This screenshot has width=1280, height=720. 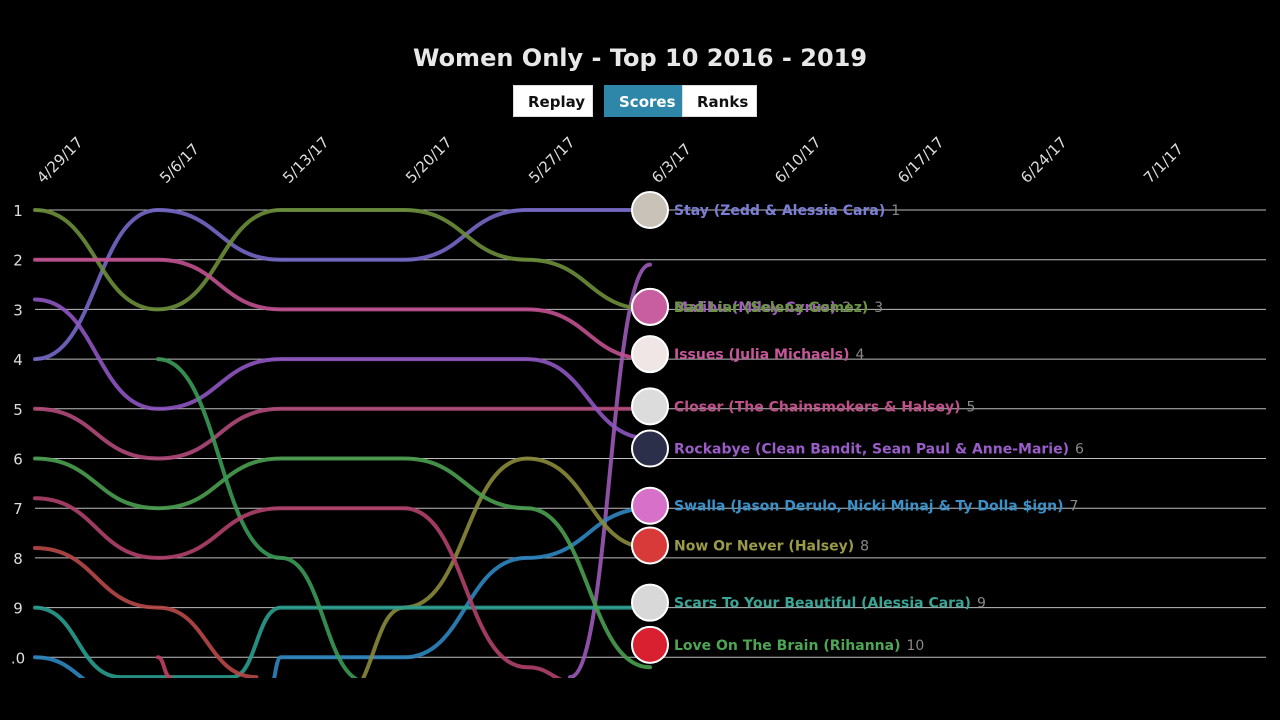 What do you see at coordinates (764, 546) in the screenshot?
I see `song-label: Now Or Never (Halsey)` at bounding box center [764, 546].